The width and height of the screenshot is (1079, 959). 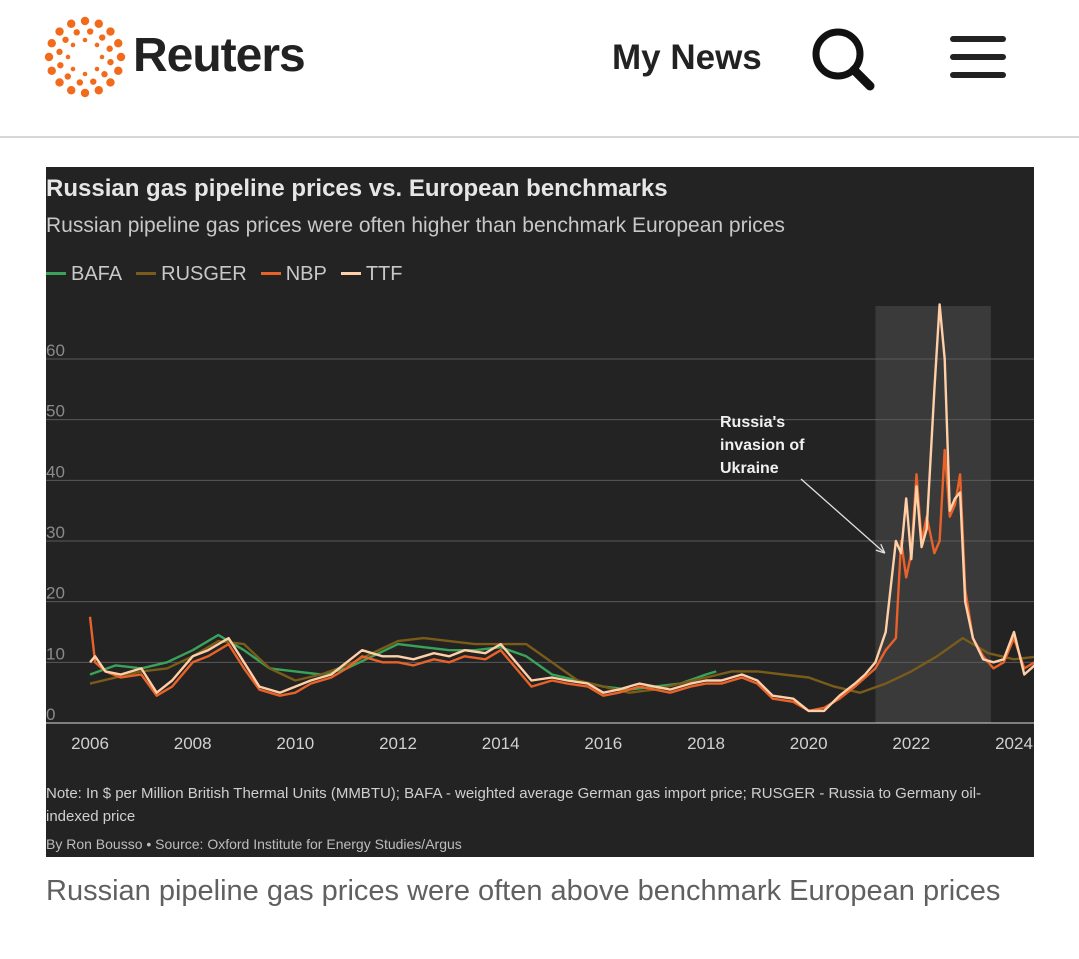 I want to click on legend-label: RUSGER, so click(x=204, y=274).